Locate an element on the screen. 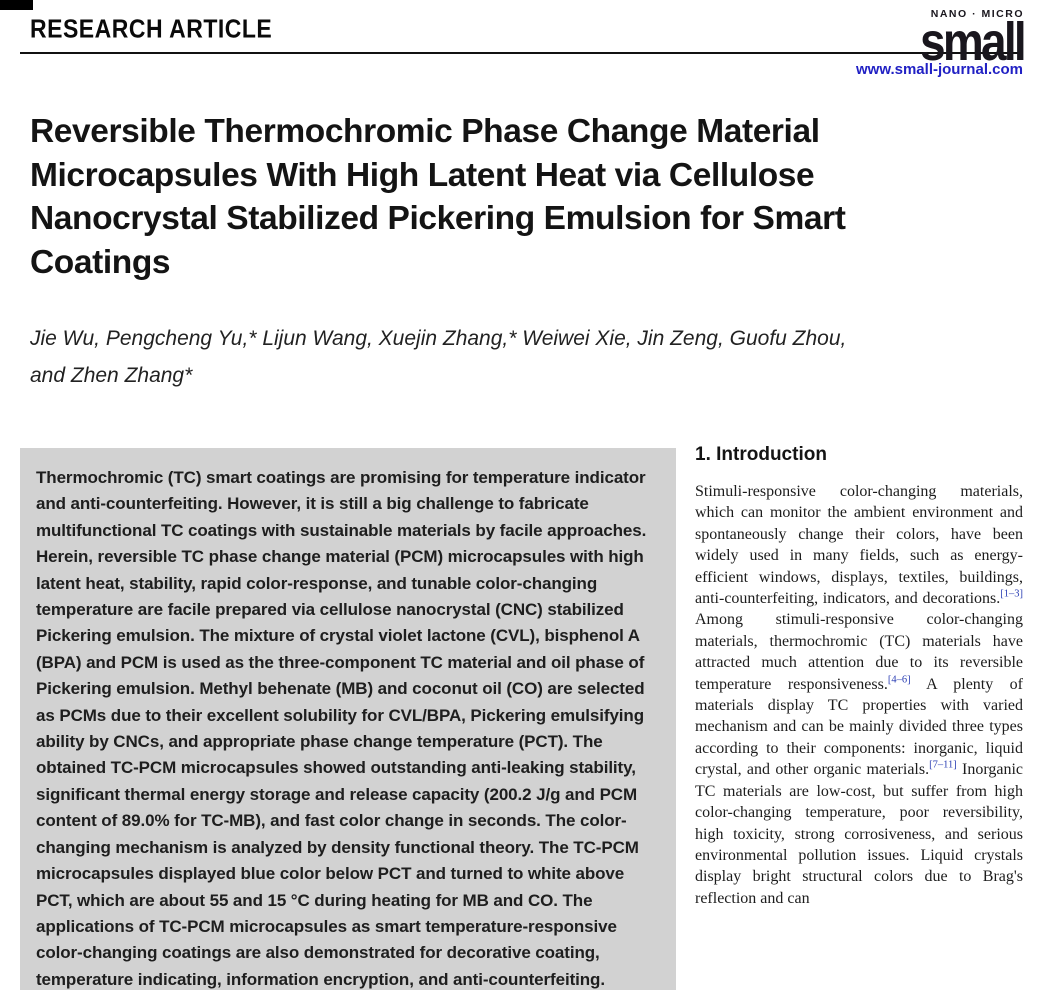 Image resolution: width=1043 pixels, height=997 pixels. research-article-label: RESEARCH ARTICLE is located at coordinates (151, 29).